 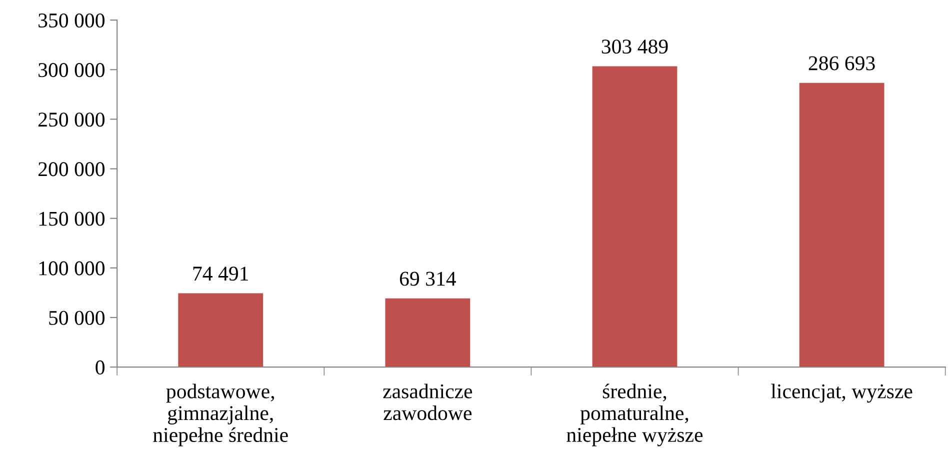 What do you see at coordinates (841, 63) in the screenshot?
I see `data-label: 286 693` at bounding box center [841, 63].